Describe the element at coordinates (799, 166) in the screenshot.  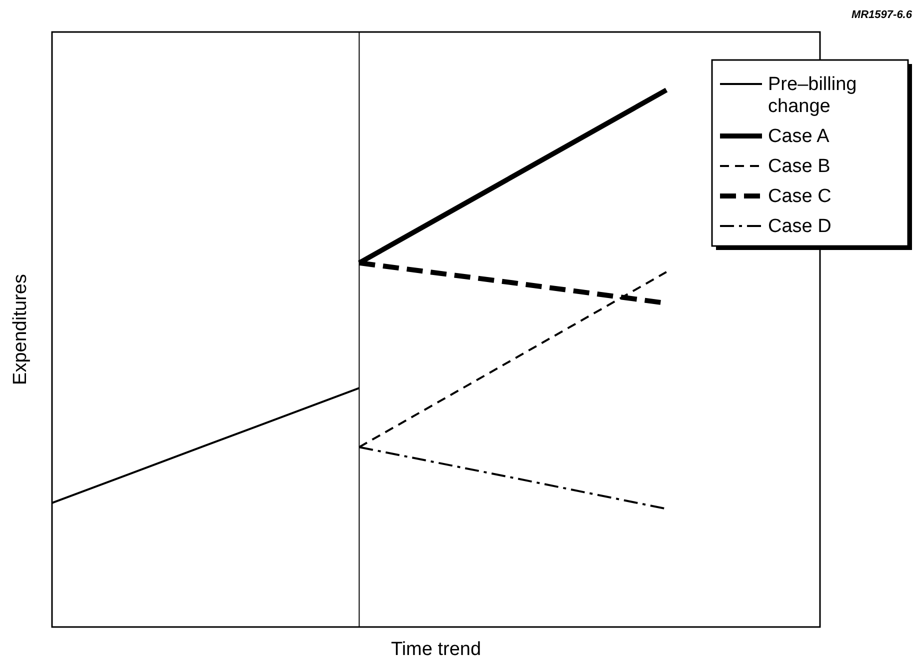
I see `legend-label: Case B` at that location.